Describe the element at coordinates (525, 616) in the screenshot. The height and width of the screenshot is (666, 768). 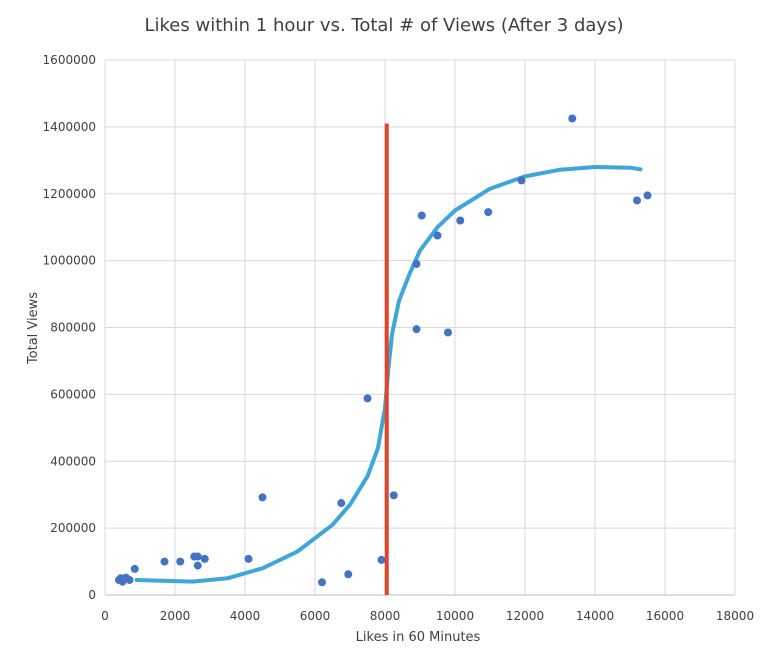
I see `x-tick-label: 12000` at that location.